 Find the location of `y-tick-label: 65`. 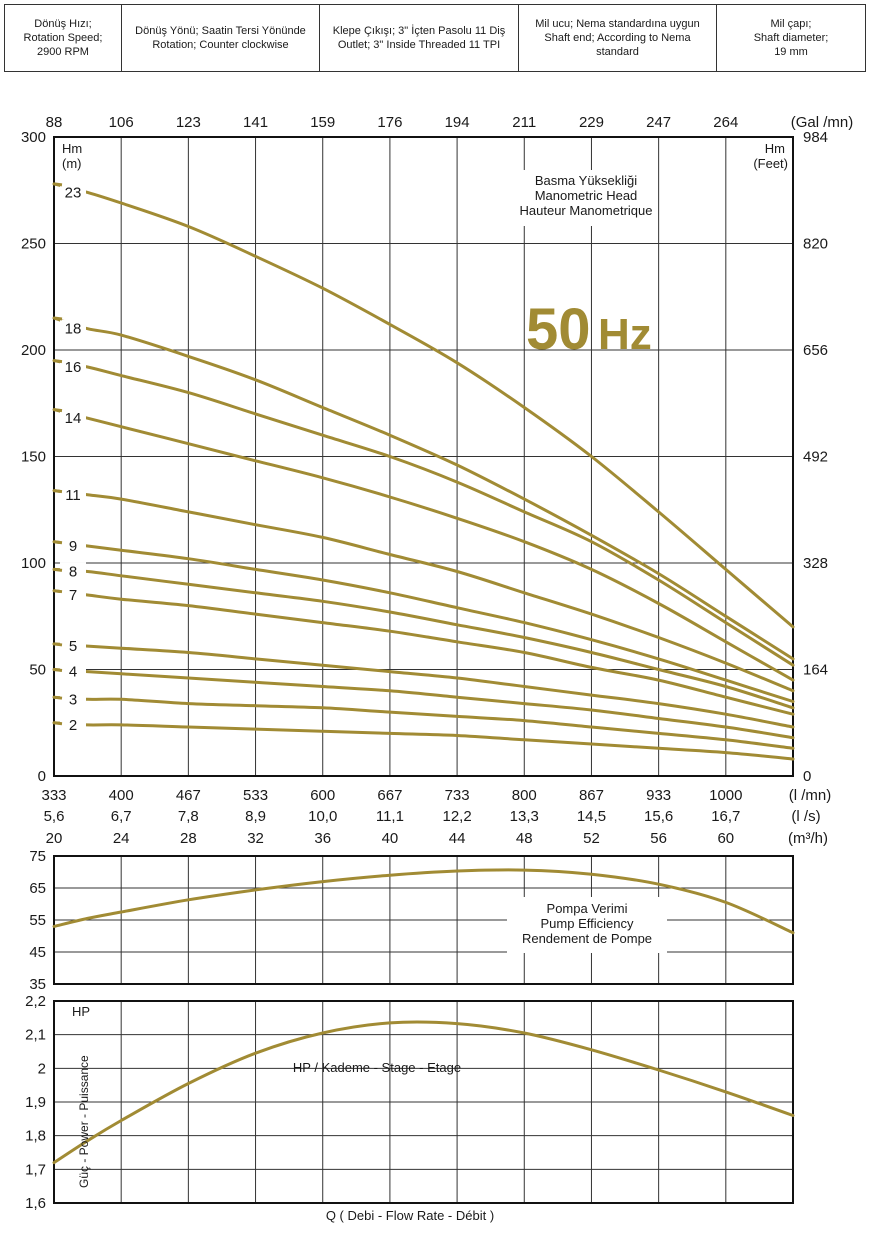

y-tick-label: 65 is located at coordinates (37, 888).